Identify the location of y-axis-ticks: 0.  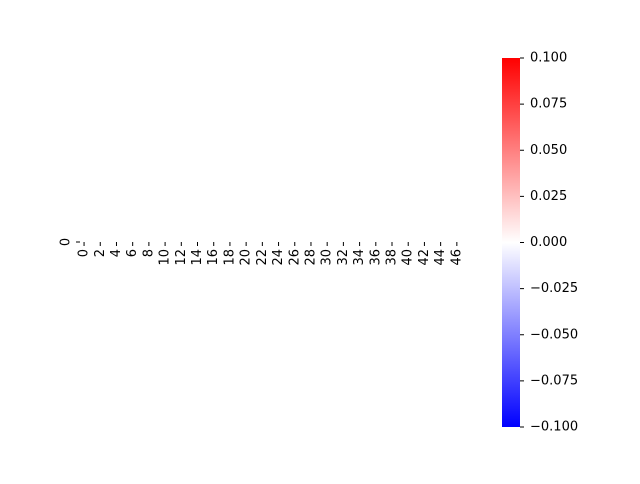
(69, 242).